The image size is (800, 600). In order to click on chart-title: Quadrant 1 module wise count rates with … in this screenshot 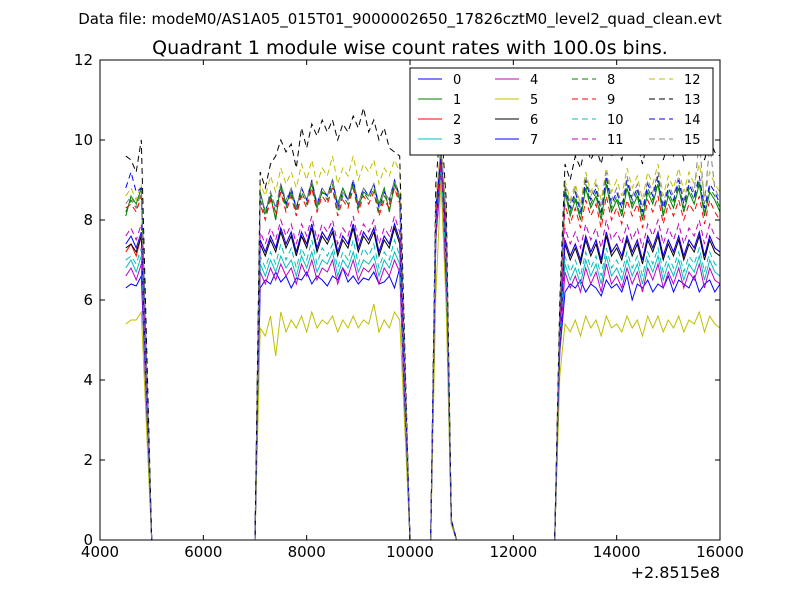, I will do `click(410, 48)`.